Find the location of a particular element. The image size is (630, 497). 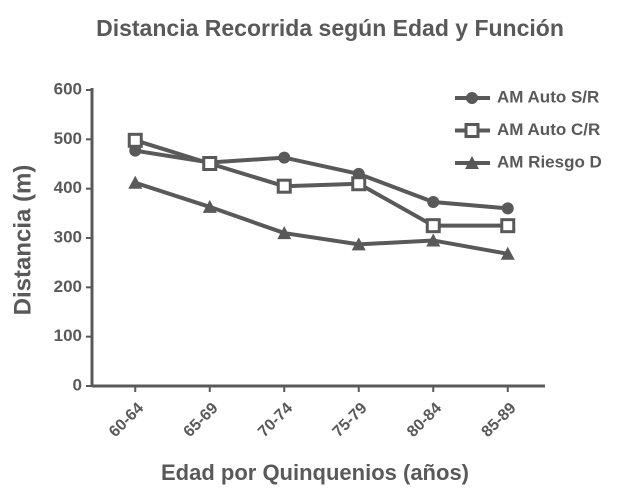

legend-label: AM Riesgo D is located at coordinates (549, 161).